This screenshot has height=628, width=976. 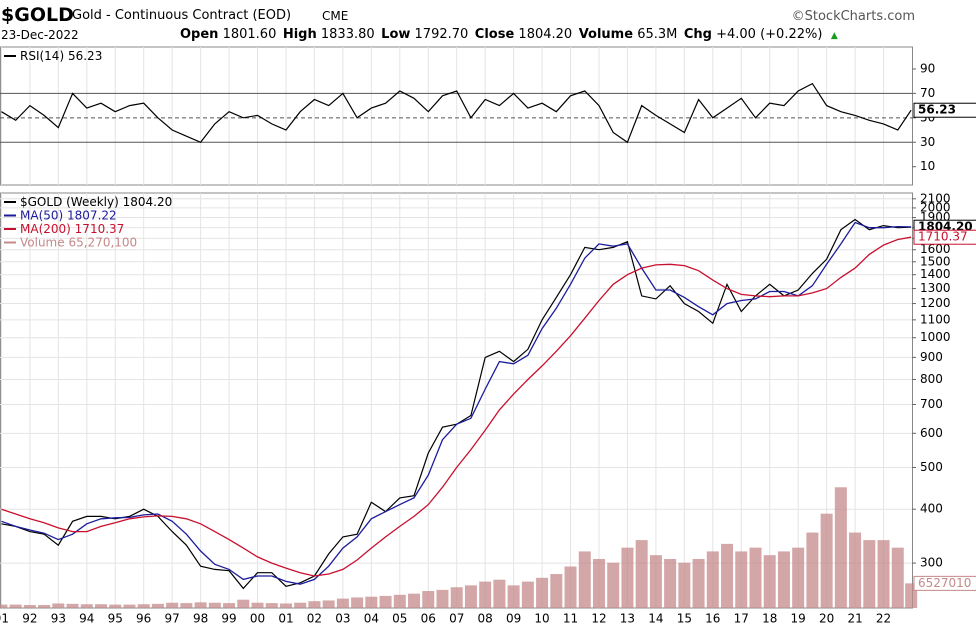 I want to click on x-tick-label: 11, so click(x=570, y=619).